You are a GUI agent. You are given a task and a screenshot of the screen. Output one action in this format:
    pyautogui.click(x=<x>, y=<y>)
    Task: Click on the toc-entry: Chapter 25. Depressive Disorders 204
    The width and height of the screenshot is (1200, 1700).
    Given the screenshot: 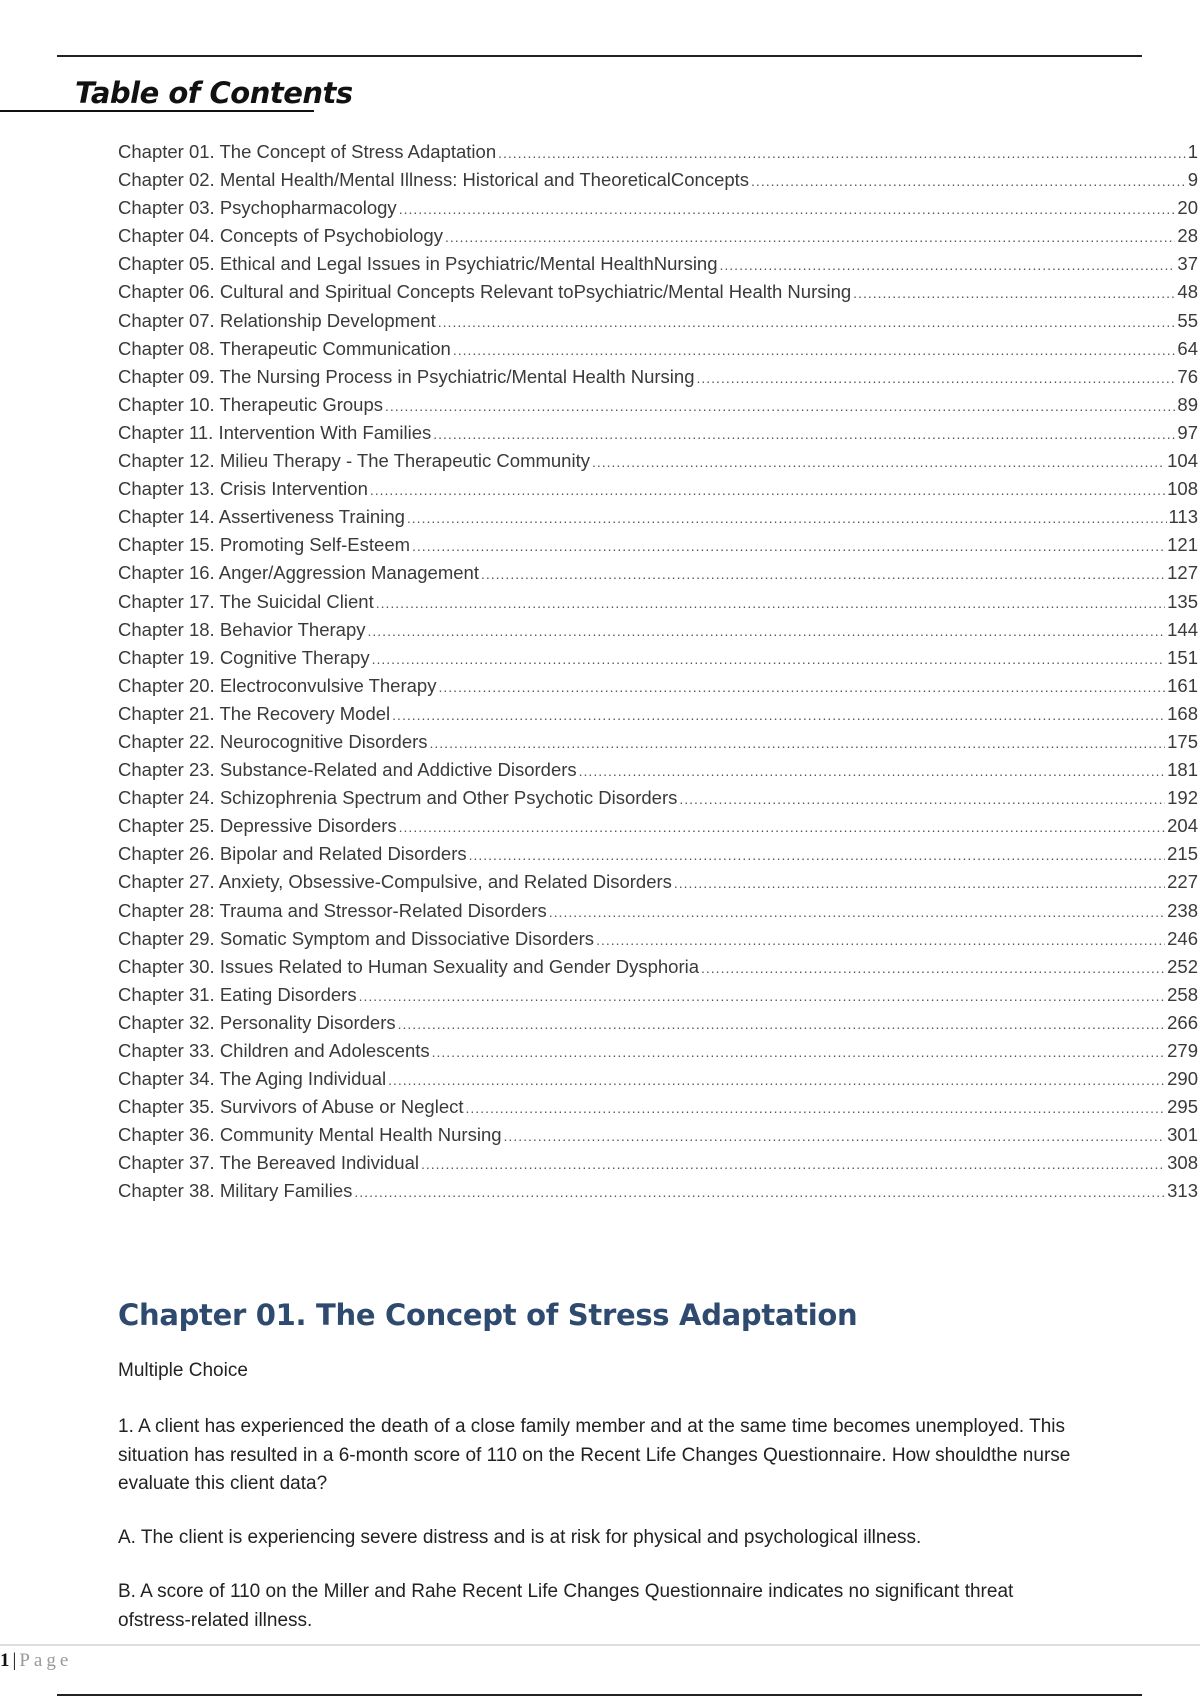 What is the action you would take?
    pyautogui.click(x=658, y=829)
    